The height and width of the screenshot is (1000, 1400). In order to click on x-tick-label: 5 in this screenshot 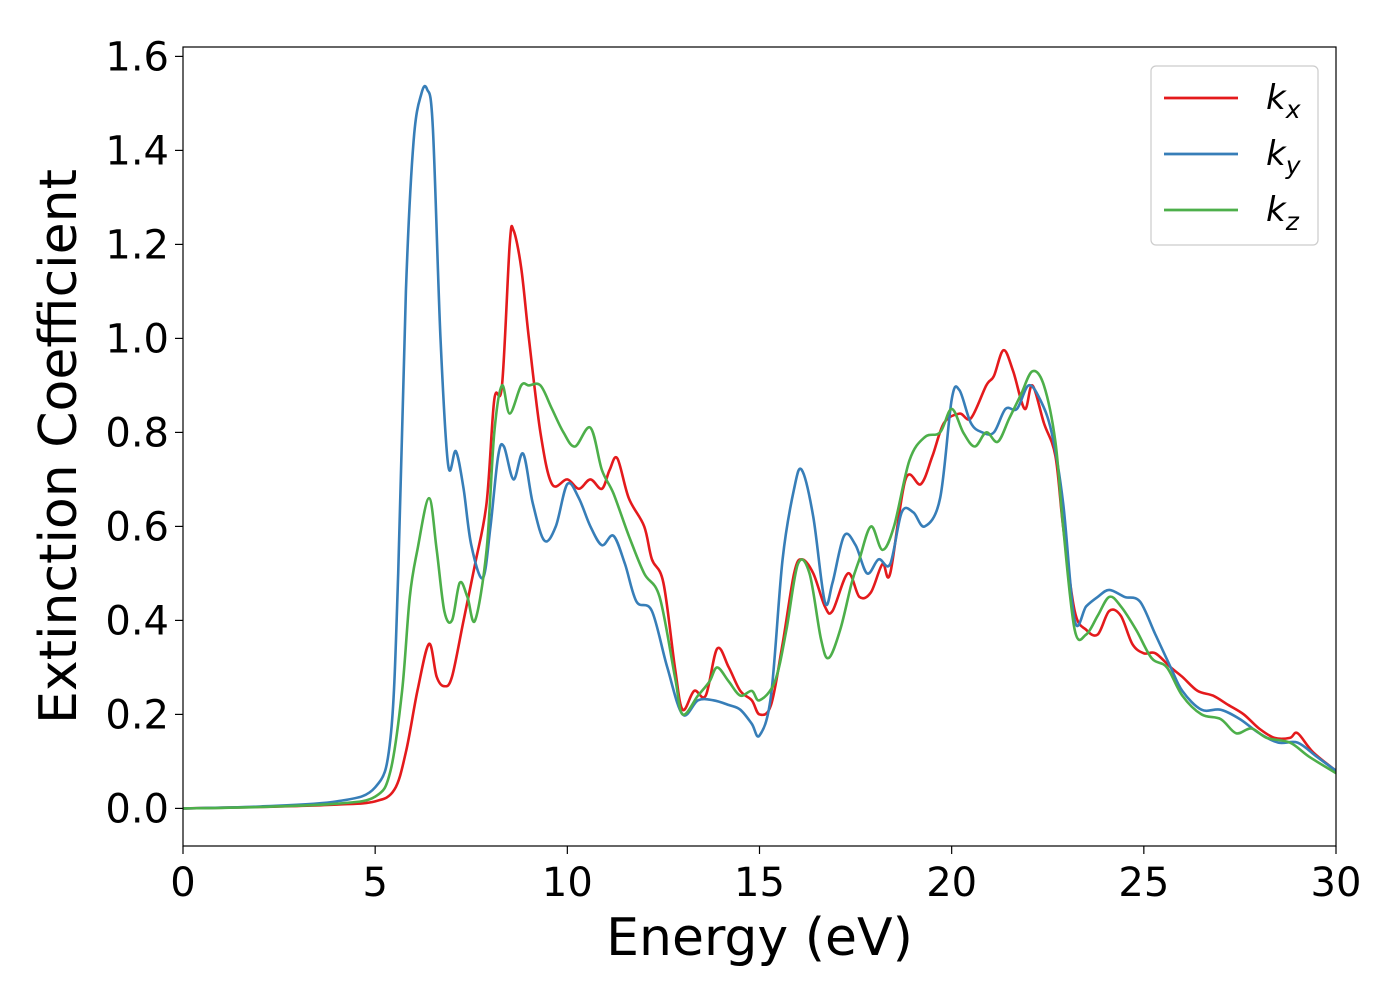, I will do `click(374, 883)`.